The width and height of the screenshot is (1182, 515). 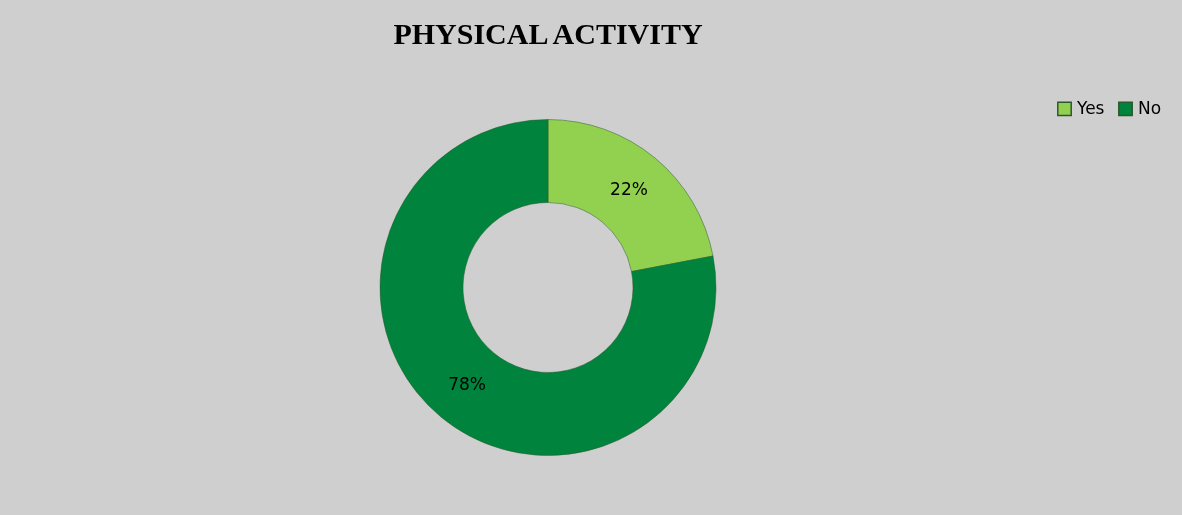 I want to click on data-label: 78%, so click(x=467, y=384).